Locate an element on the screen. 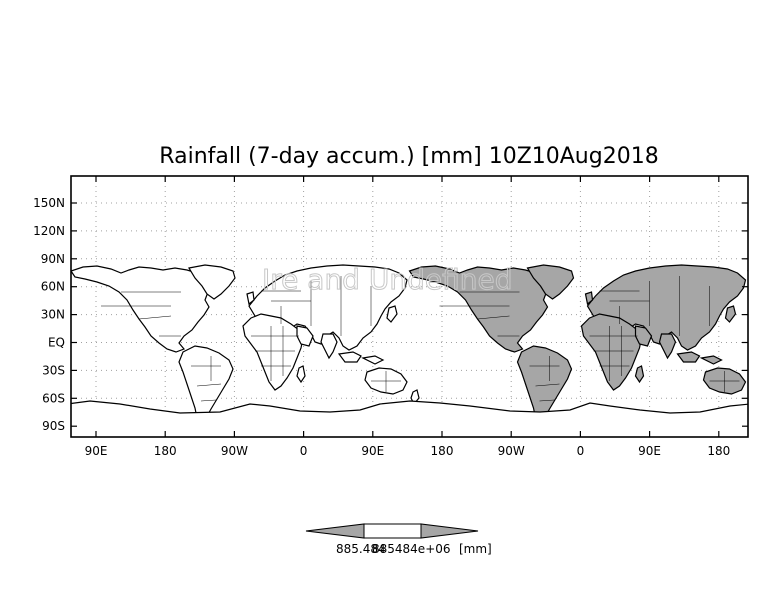 This screenshot has width=784, height=612. lat-tick-label: 60N is located at coordinates (53, 287).